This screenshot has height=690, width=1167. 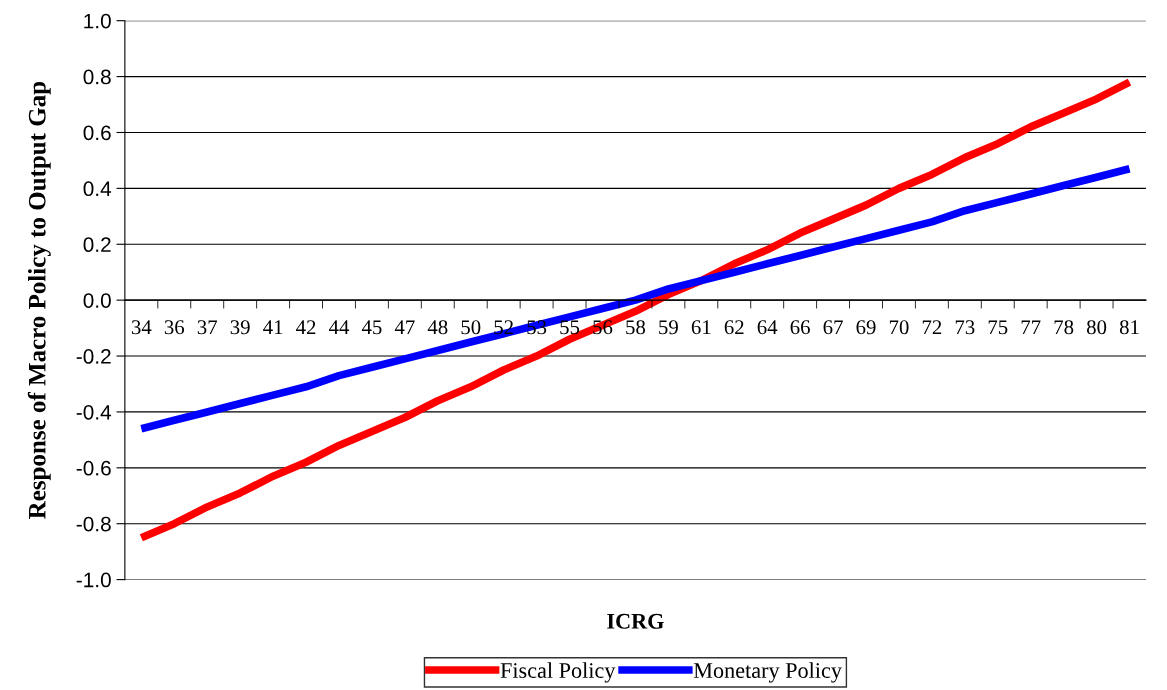 I want to click on x-tick-label: 47, so click(x=404, y=327).